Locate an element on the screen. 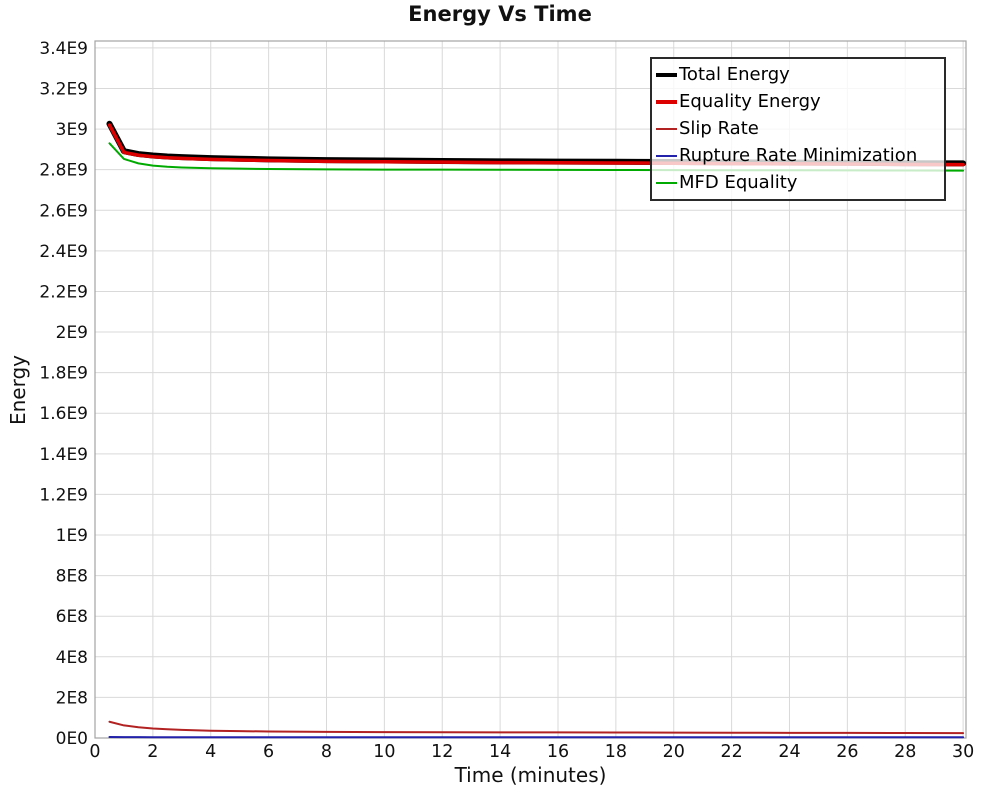 The height and width of the screenshot is (800, 1000). y-tick-label: 1.2E9 is located at coordinates (63, 495).